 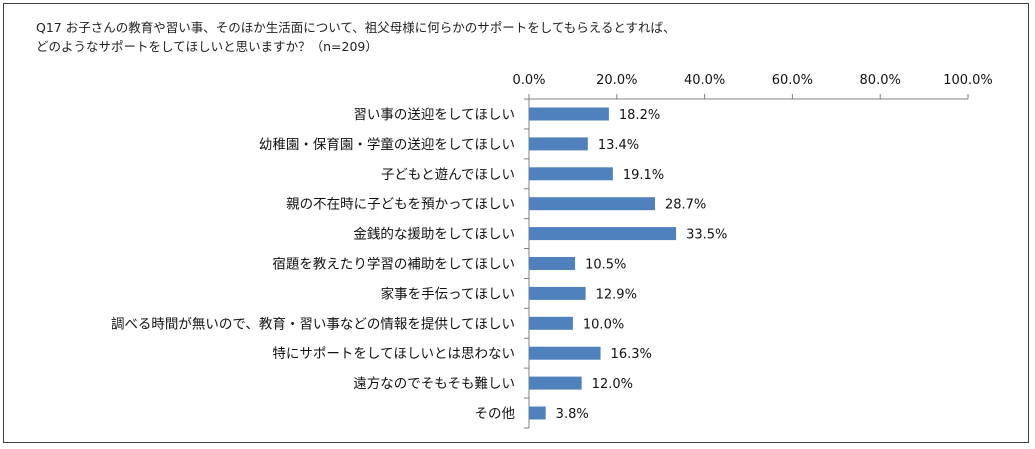 I want to click on data-label: 12.0%, so click(x=612, y=384).